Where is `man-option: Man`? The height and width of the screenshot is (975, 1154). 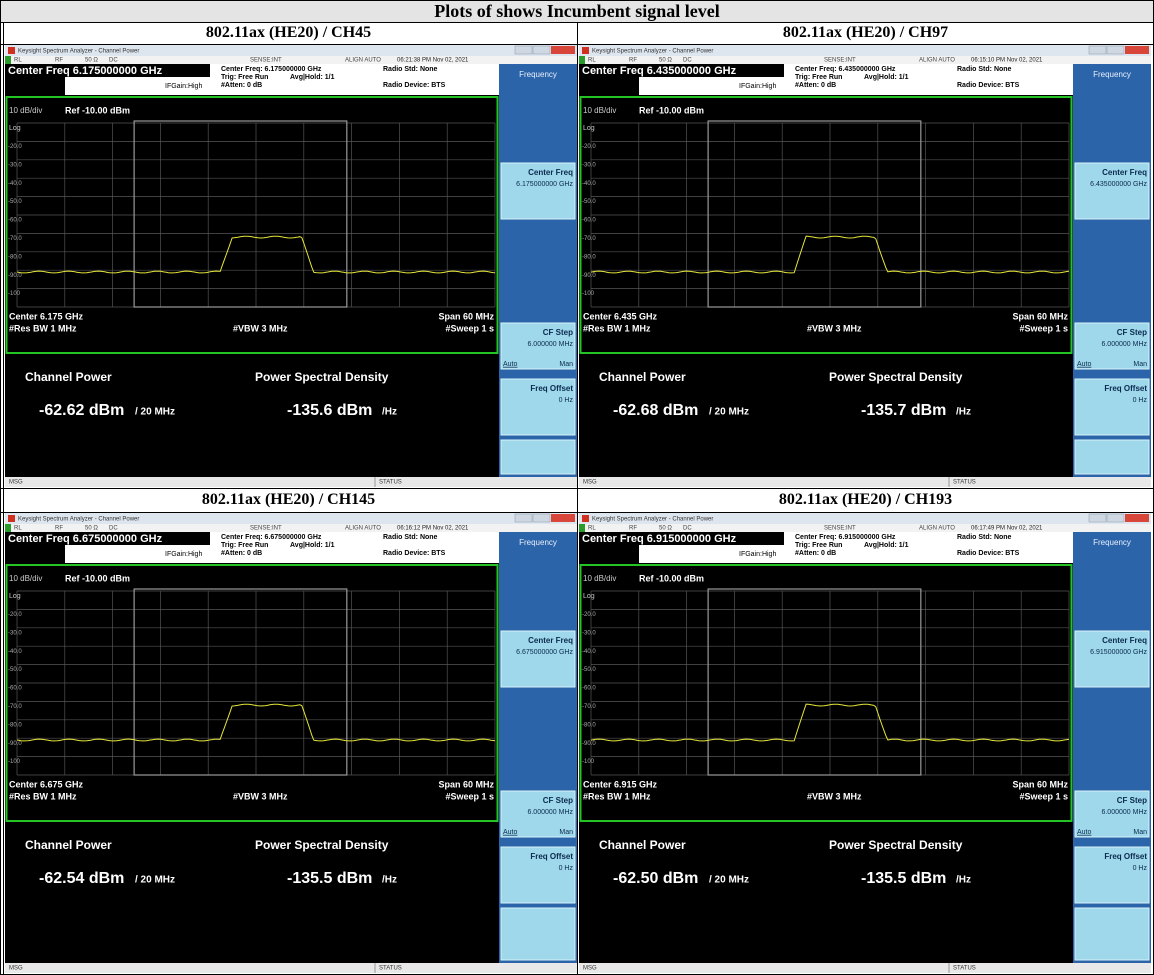 man-option: Man is located at coordinates (566, 364).